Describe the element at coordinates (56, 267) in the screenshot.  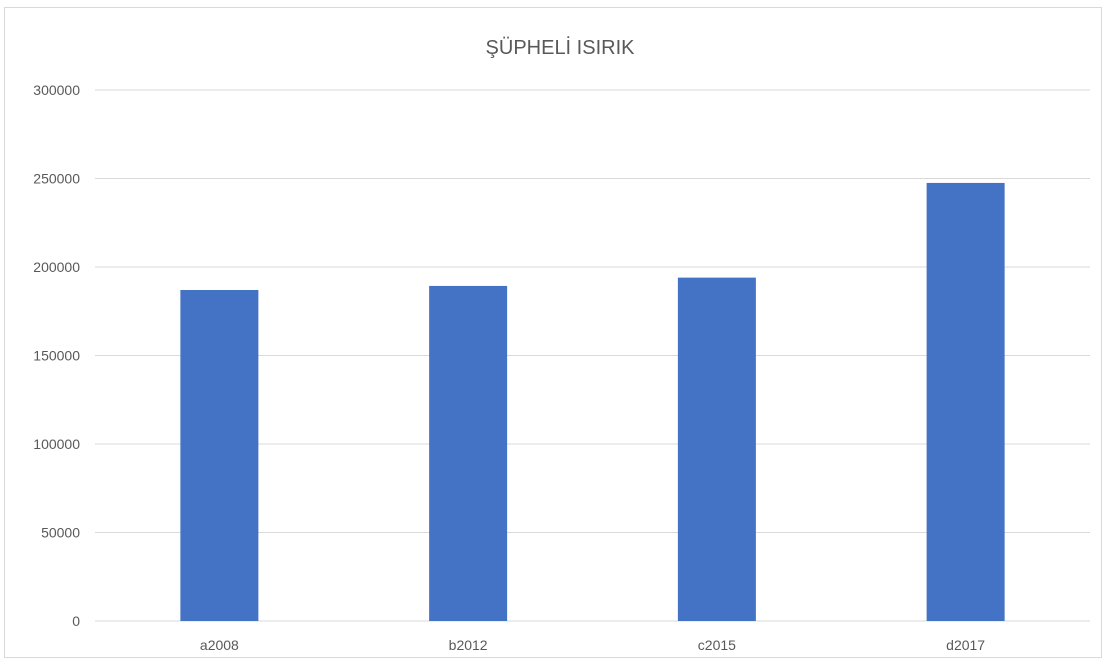
I see `y-tick-label: 200000` at that location.